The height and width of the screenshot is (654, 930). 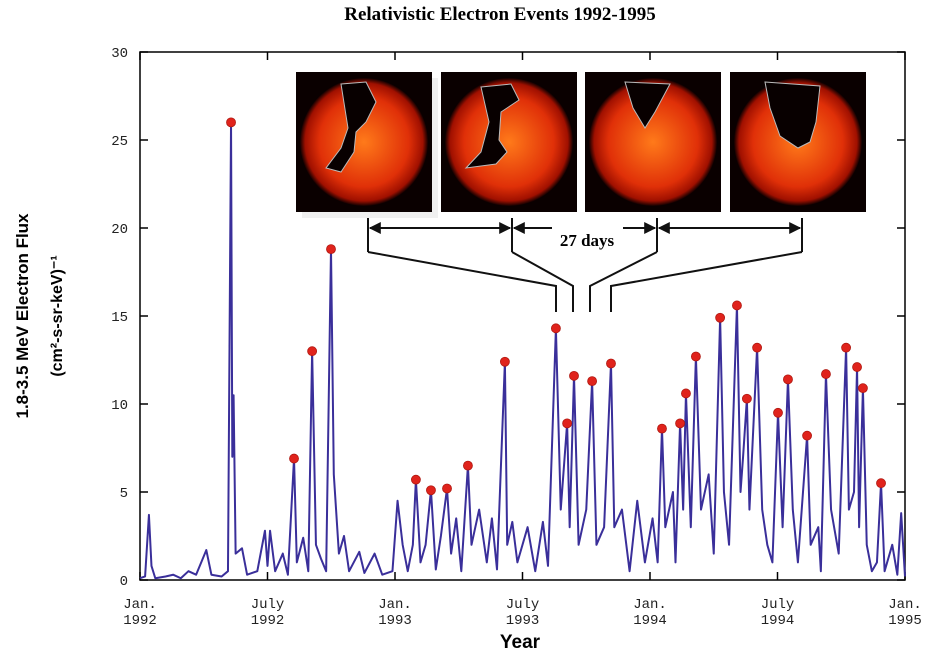 What do you see at coordinates (581, 145) in the screenshot?
I see `sun-images` at bounding box center [581, 145].